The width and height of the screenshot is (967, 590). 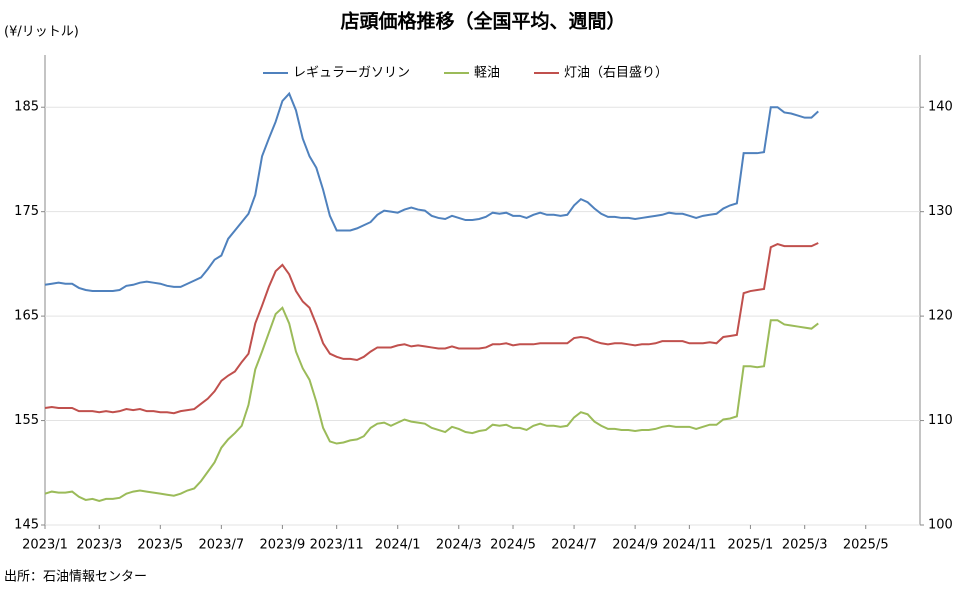 What do you see at coordinates (26, 316) in the screenshot?
I see `y-tick-label: 165` at bounding box center [26, 316].